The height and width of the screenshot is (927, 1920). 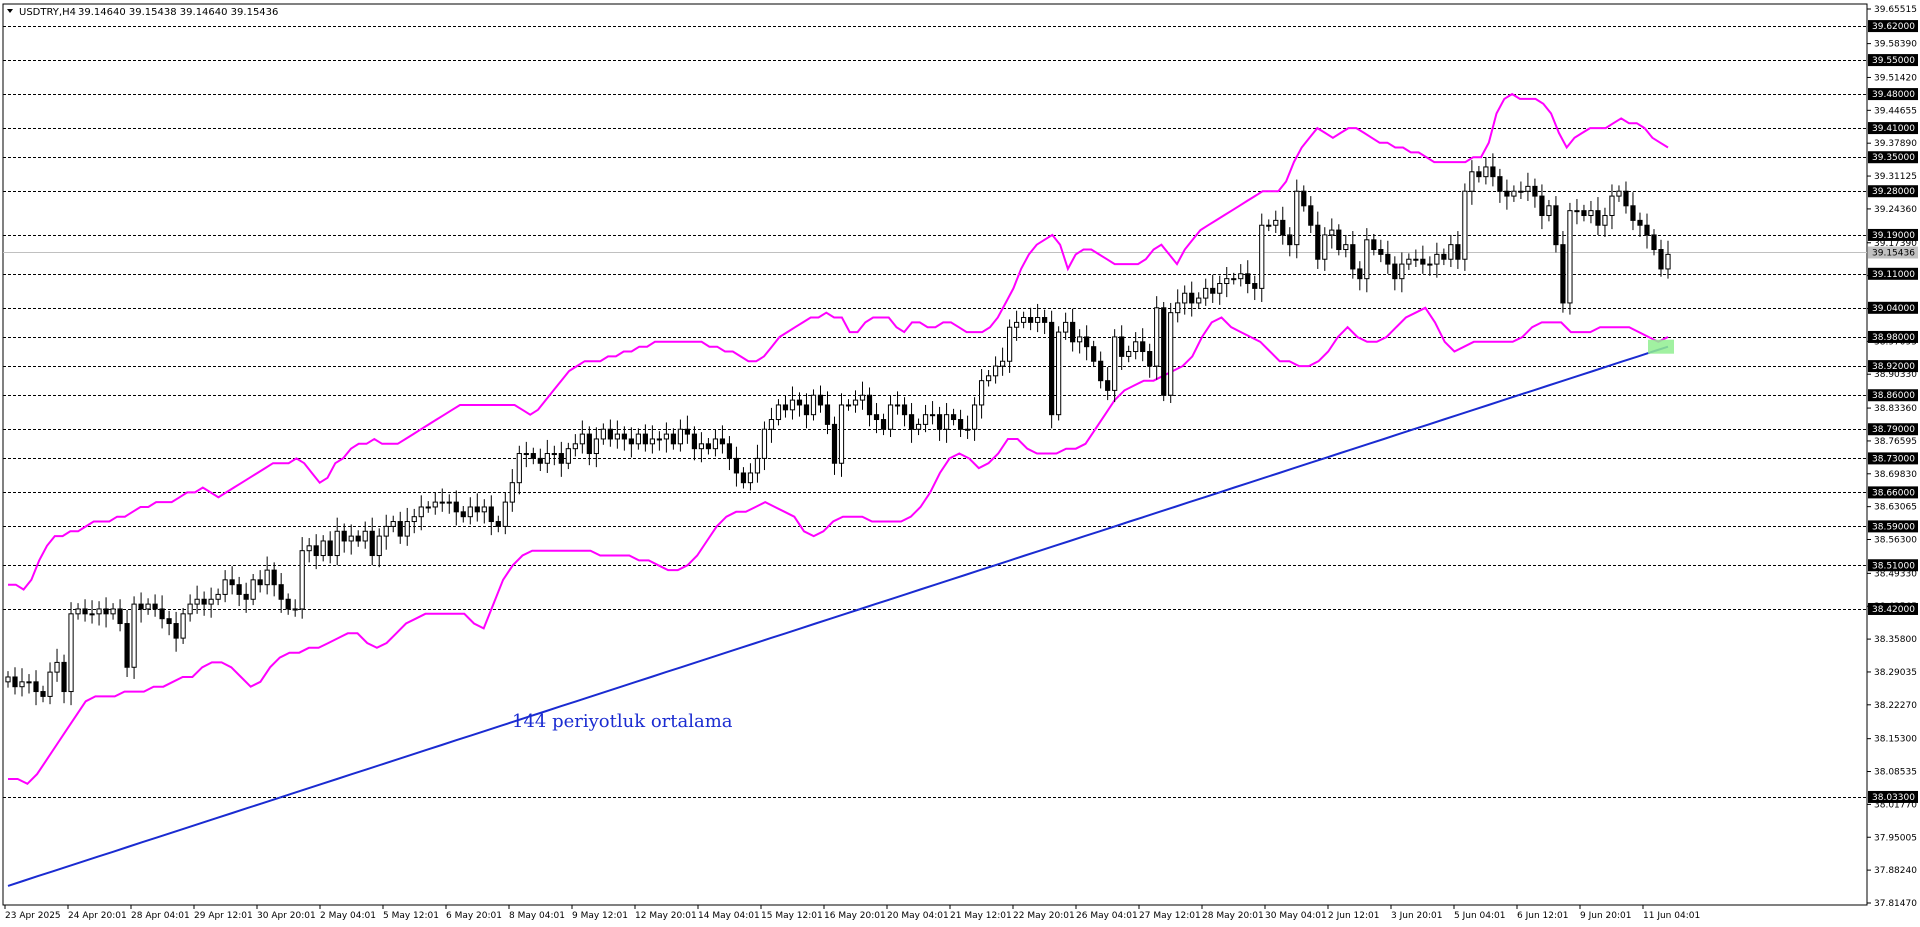 I want to click on x-tick-label: 2 Jun 12:01, so click(x=1353, y=916).